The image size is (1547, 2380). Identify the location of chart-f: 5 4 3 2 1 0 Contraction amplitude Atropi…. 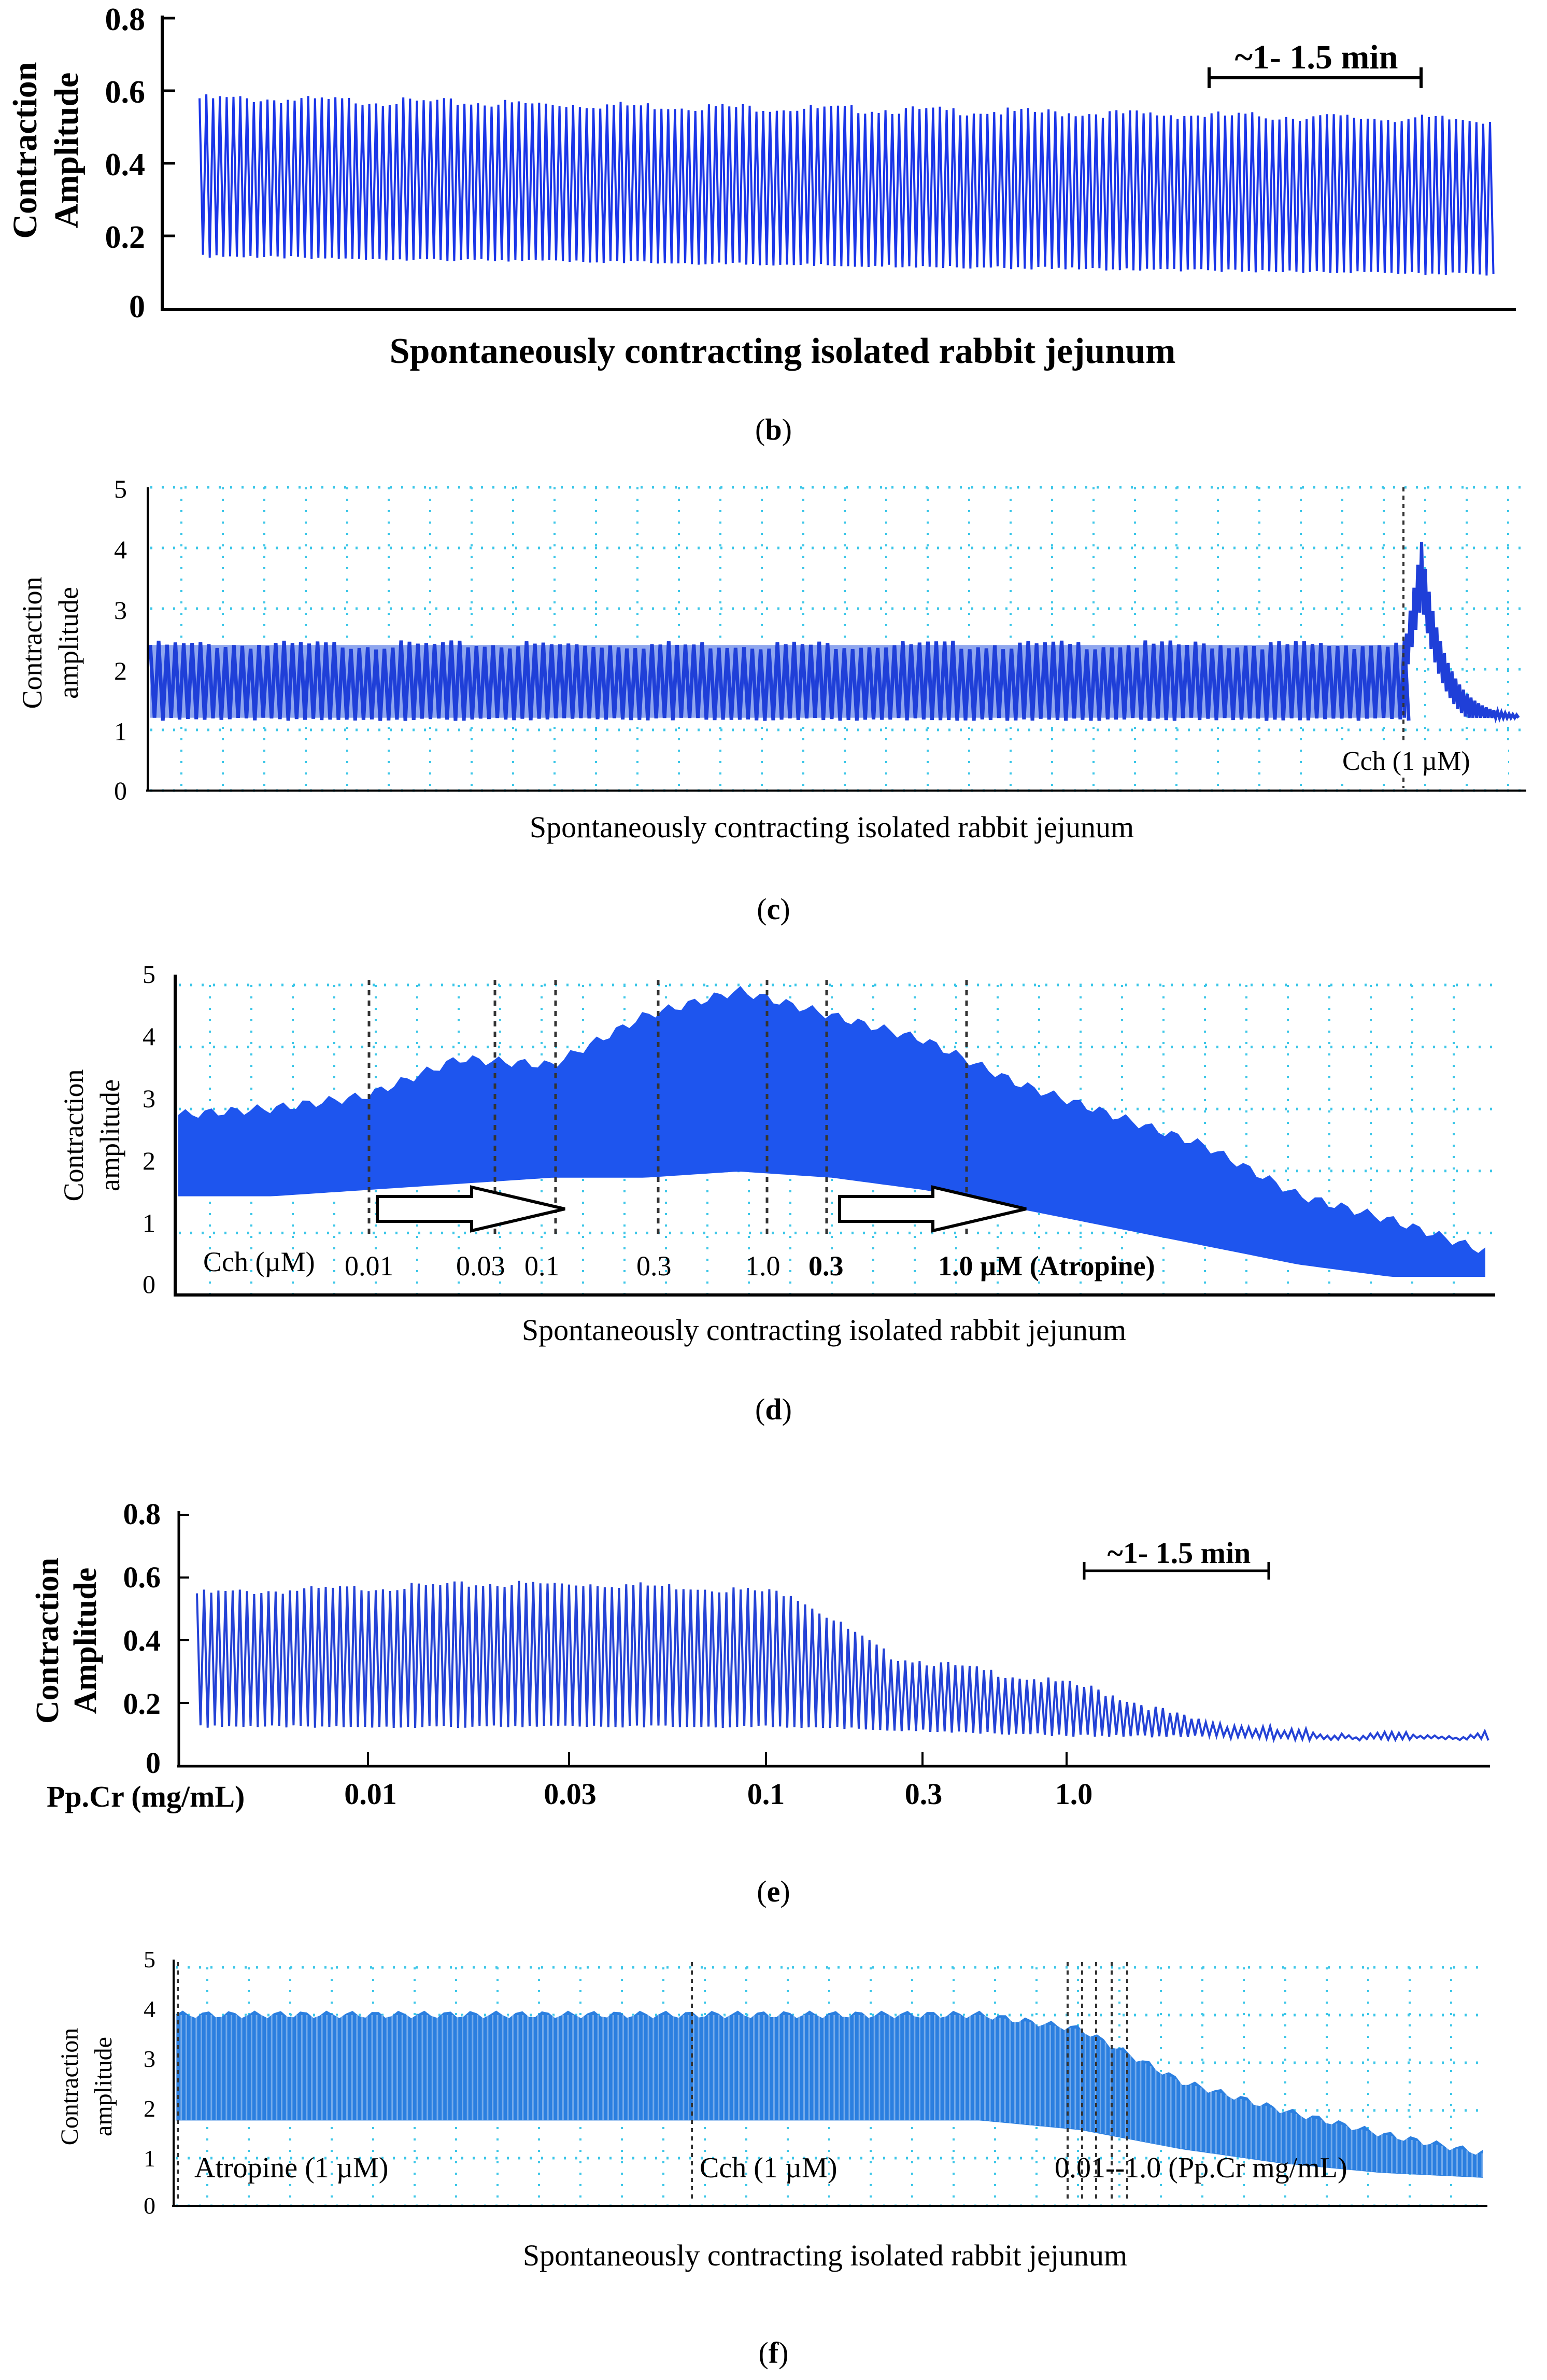
(772, 2109).